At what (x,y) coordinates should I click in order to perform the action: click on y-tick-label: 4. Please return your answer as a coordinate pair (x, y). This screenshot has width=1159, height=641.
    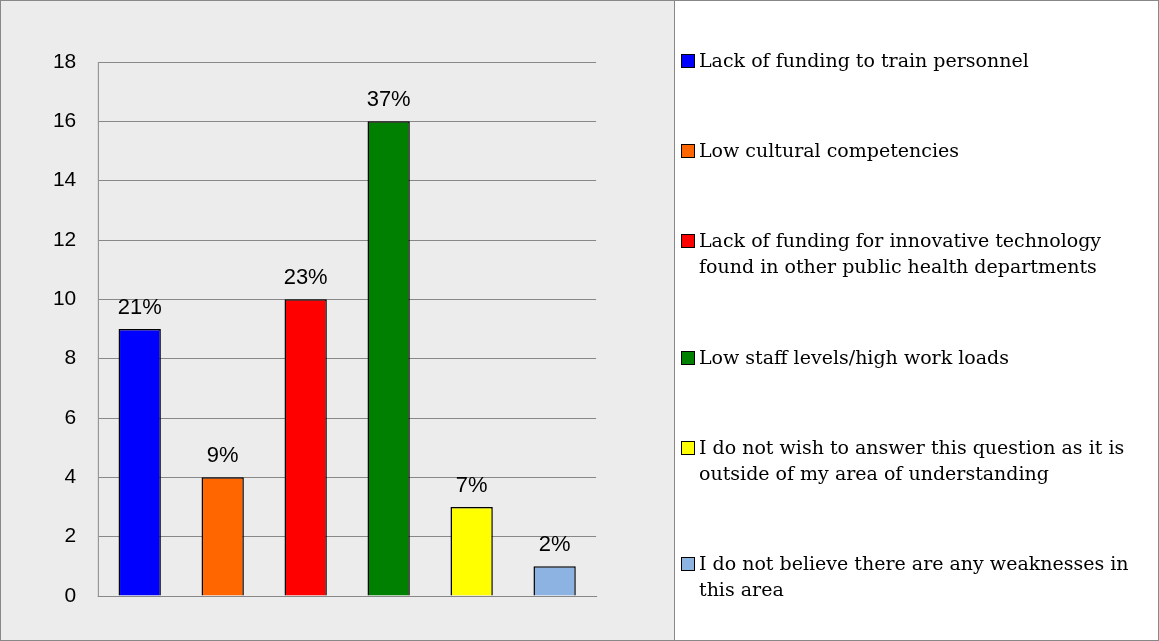
    Looking at the image, I should click on (70, 476).